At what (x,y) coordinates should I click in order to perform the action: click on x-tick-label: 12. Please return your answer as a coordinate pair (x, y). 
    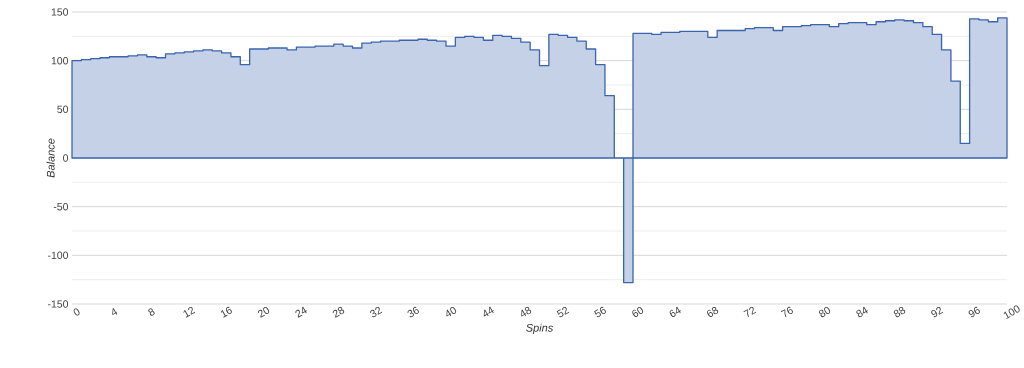
    Looking at the image, I should click on (189, 312).